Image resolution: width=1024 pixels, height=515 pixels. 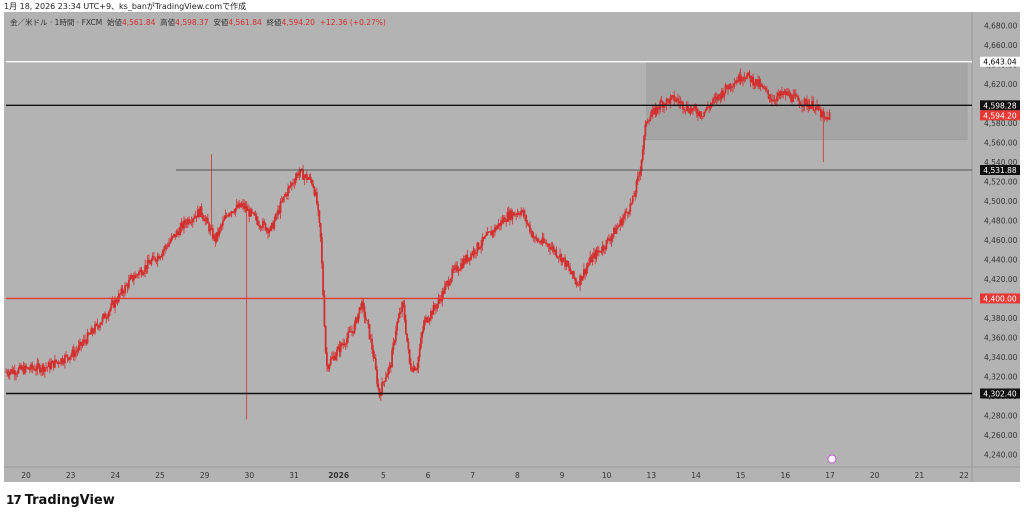 I want to click on event-marker-icon, so click(x=832, y=459).